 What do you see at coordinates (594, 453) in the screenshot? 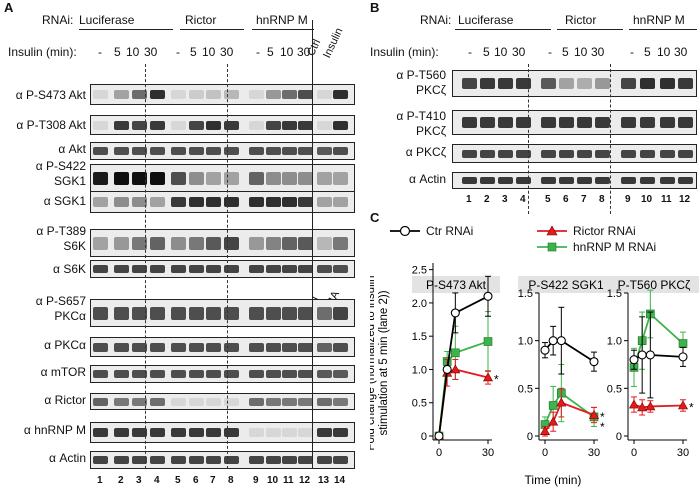
I see `x-tick-label: 30` at bounding box center [594, 453].